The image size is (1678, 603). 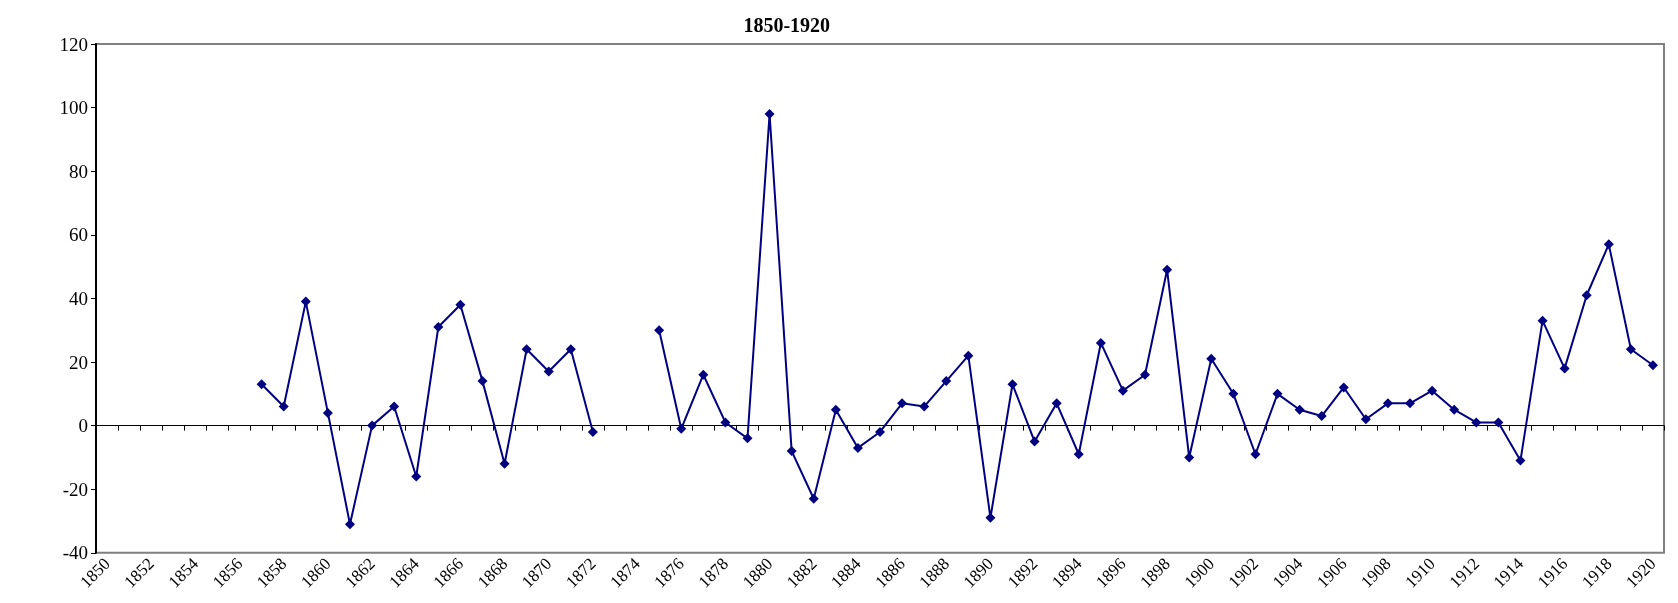 I want to click on y-tick-label: 60, so click(x=78, y=235).